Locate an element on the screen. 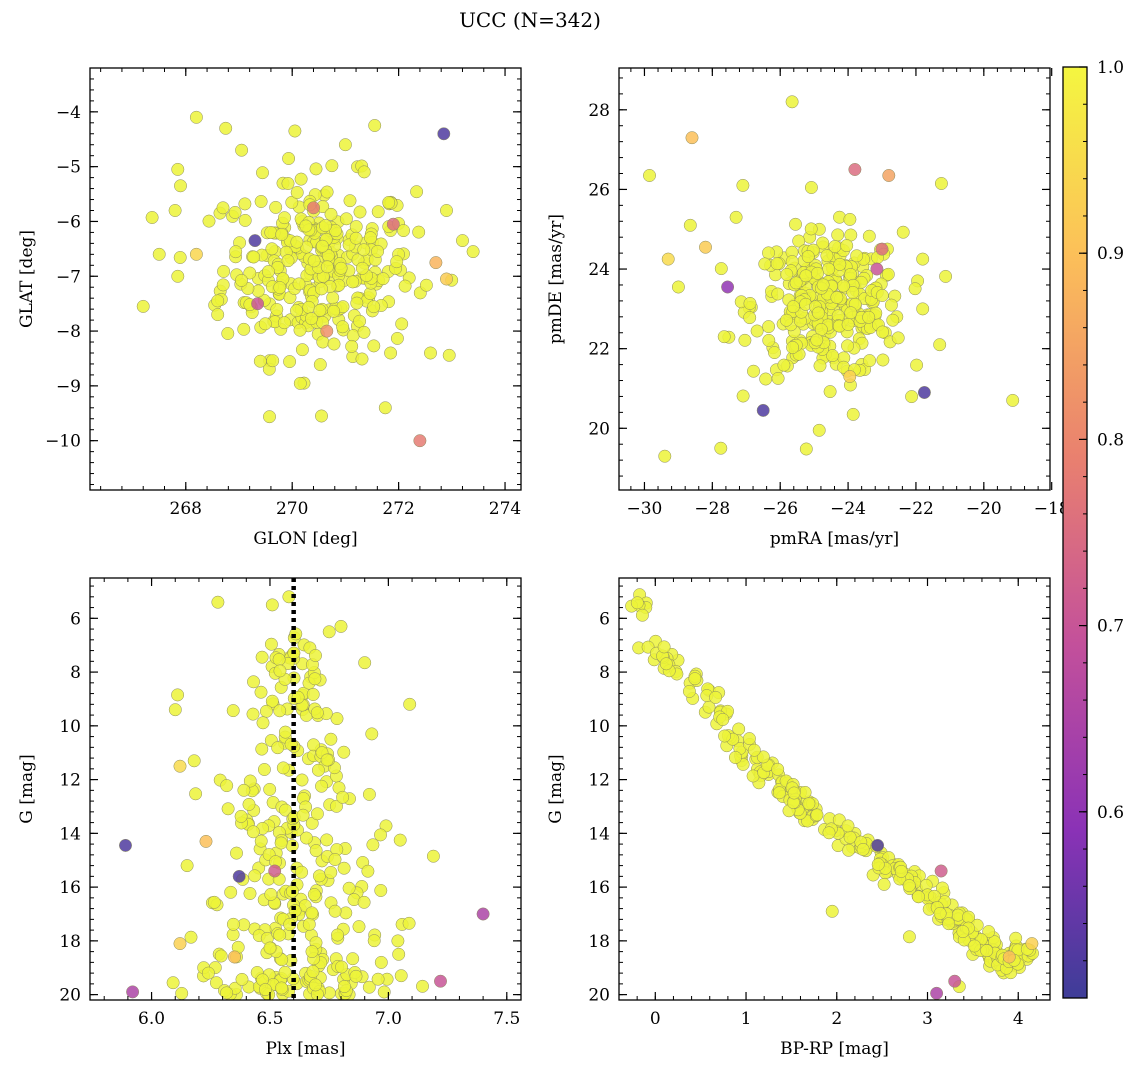 Image resolution: width=1136 pixels, height=1067 pixels. y-tick-label: 26 is located at coordinates (599, 190).